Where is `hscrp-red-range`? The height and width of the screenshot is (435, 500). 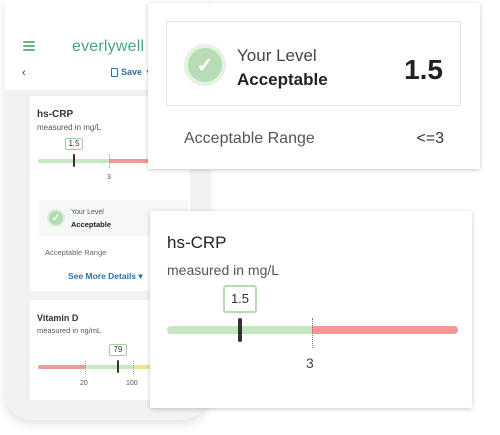
hscrp-red-range is located at coordinates (385, 330).